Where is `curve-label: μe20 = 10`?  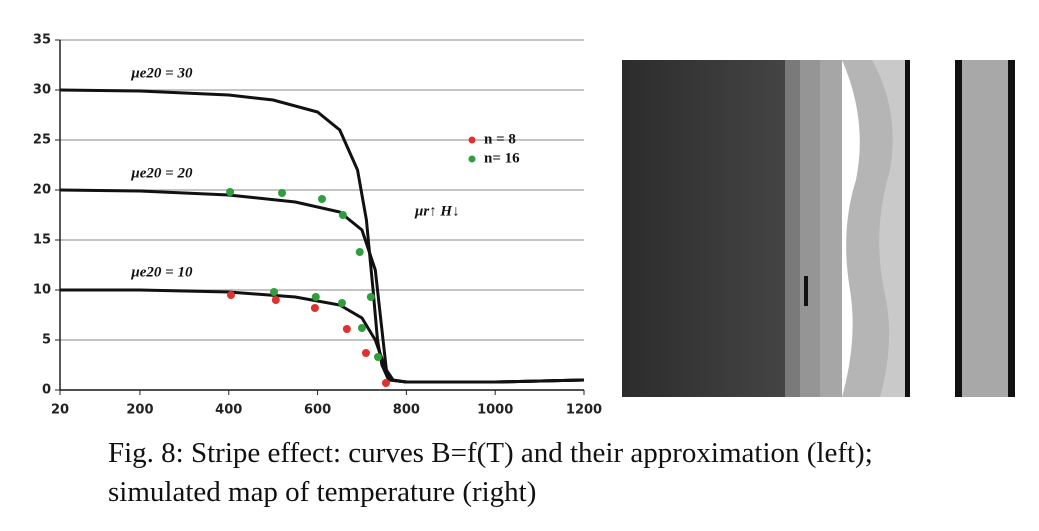 curve-label: μe20 = 10 is located at coordinates (161, 272).